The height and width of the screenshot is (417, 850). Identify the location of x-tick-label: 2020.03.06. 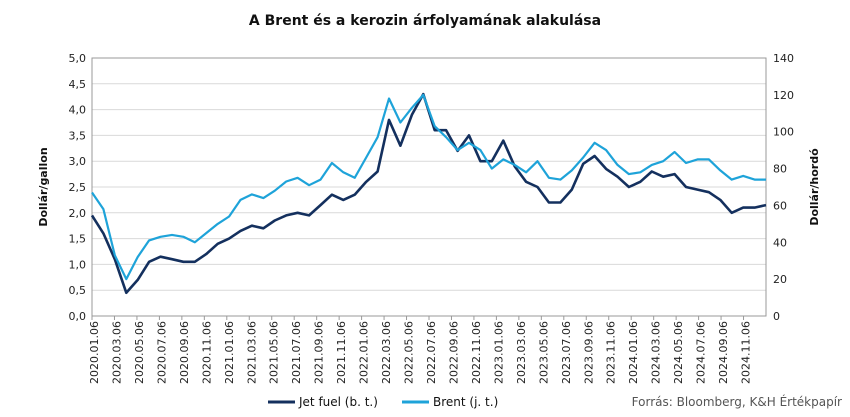
(116, 352).